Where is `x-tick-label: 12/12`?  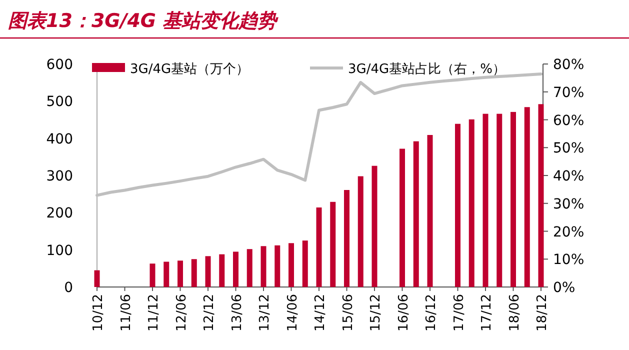 x-tick-label: 12/12 is located at coordinates (209, 313).